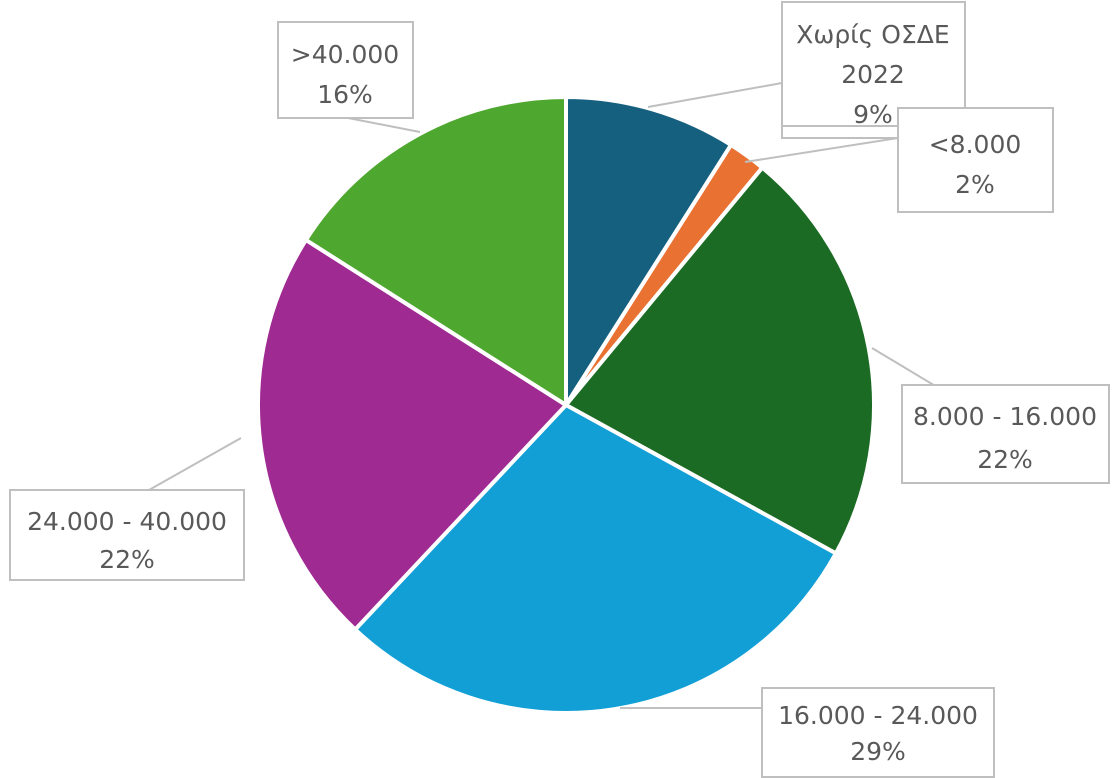 The image size is (1112, 778). Describe the element at coordinates (873, 114) in the screenshot. I see `data-label-percent: 9%` at that location.